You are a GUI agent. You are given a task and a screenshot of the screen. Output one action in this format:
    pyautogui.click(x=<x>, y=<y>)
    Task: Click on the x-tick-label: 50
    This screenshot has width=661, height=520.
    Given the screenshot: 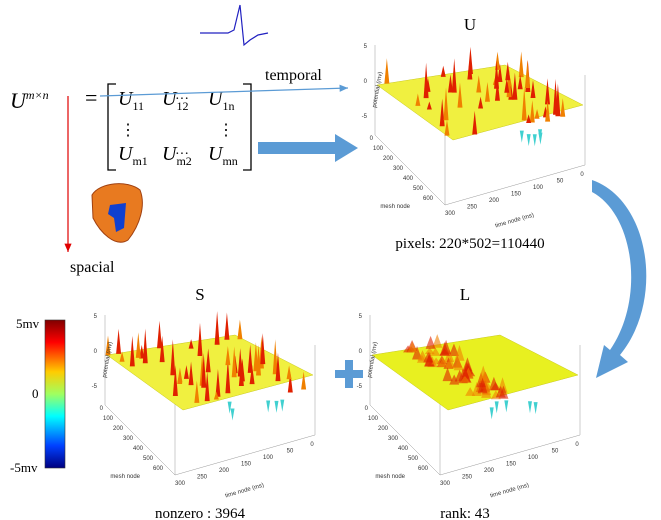 What is the action you would take?
    pyautogui.click(x=290, y=452)
    